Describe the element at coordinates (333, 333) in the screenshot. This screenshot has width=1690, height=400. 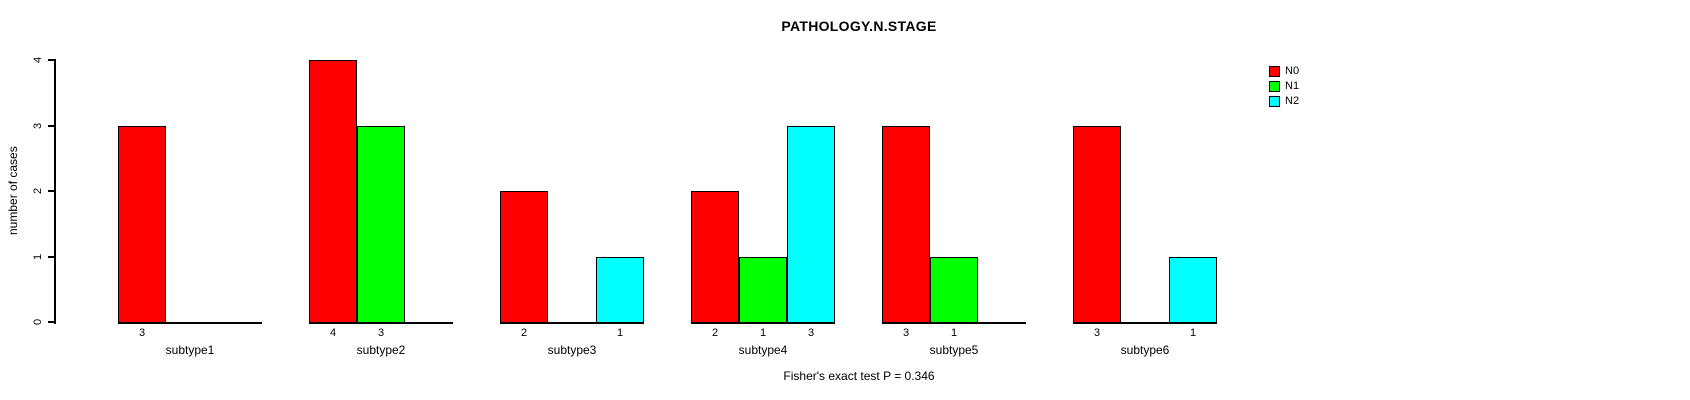
I see `bar-count-label: 4` at that location.